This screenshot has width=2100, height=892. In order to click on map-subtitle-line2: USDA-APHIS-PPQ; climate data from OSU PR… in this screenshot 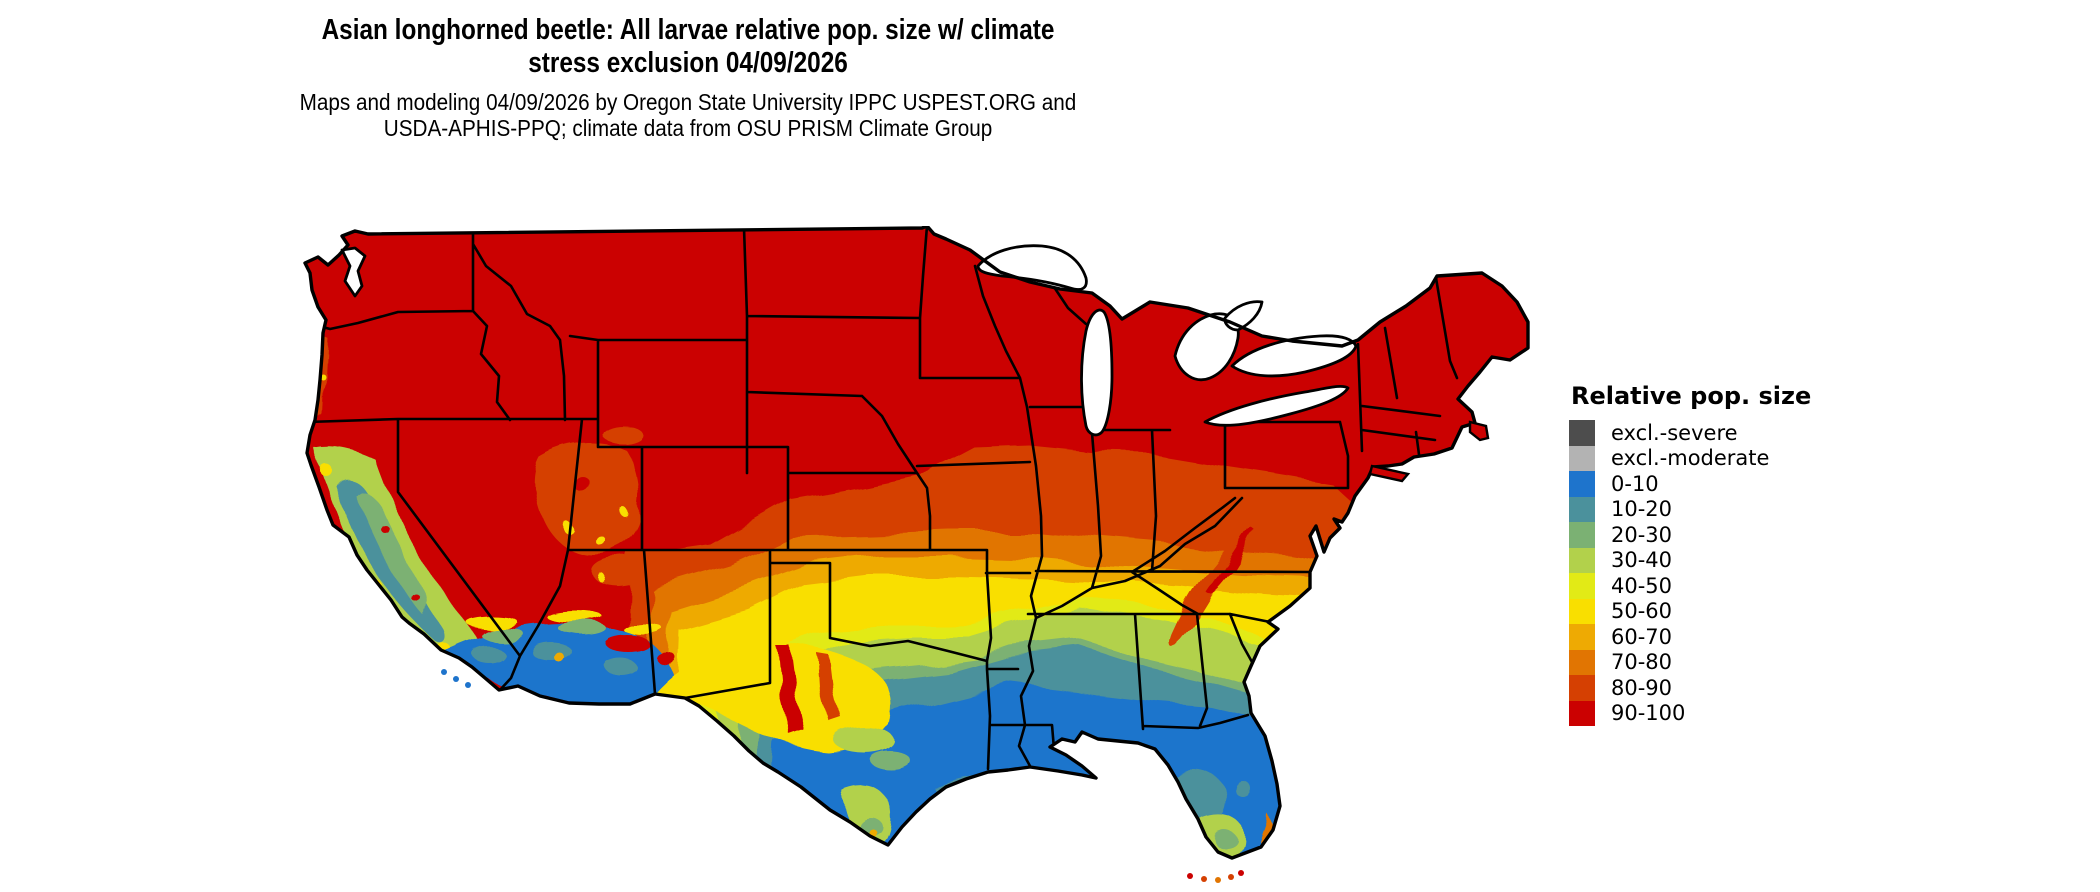, I will do `click(688, 128)`.